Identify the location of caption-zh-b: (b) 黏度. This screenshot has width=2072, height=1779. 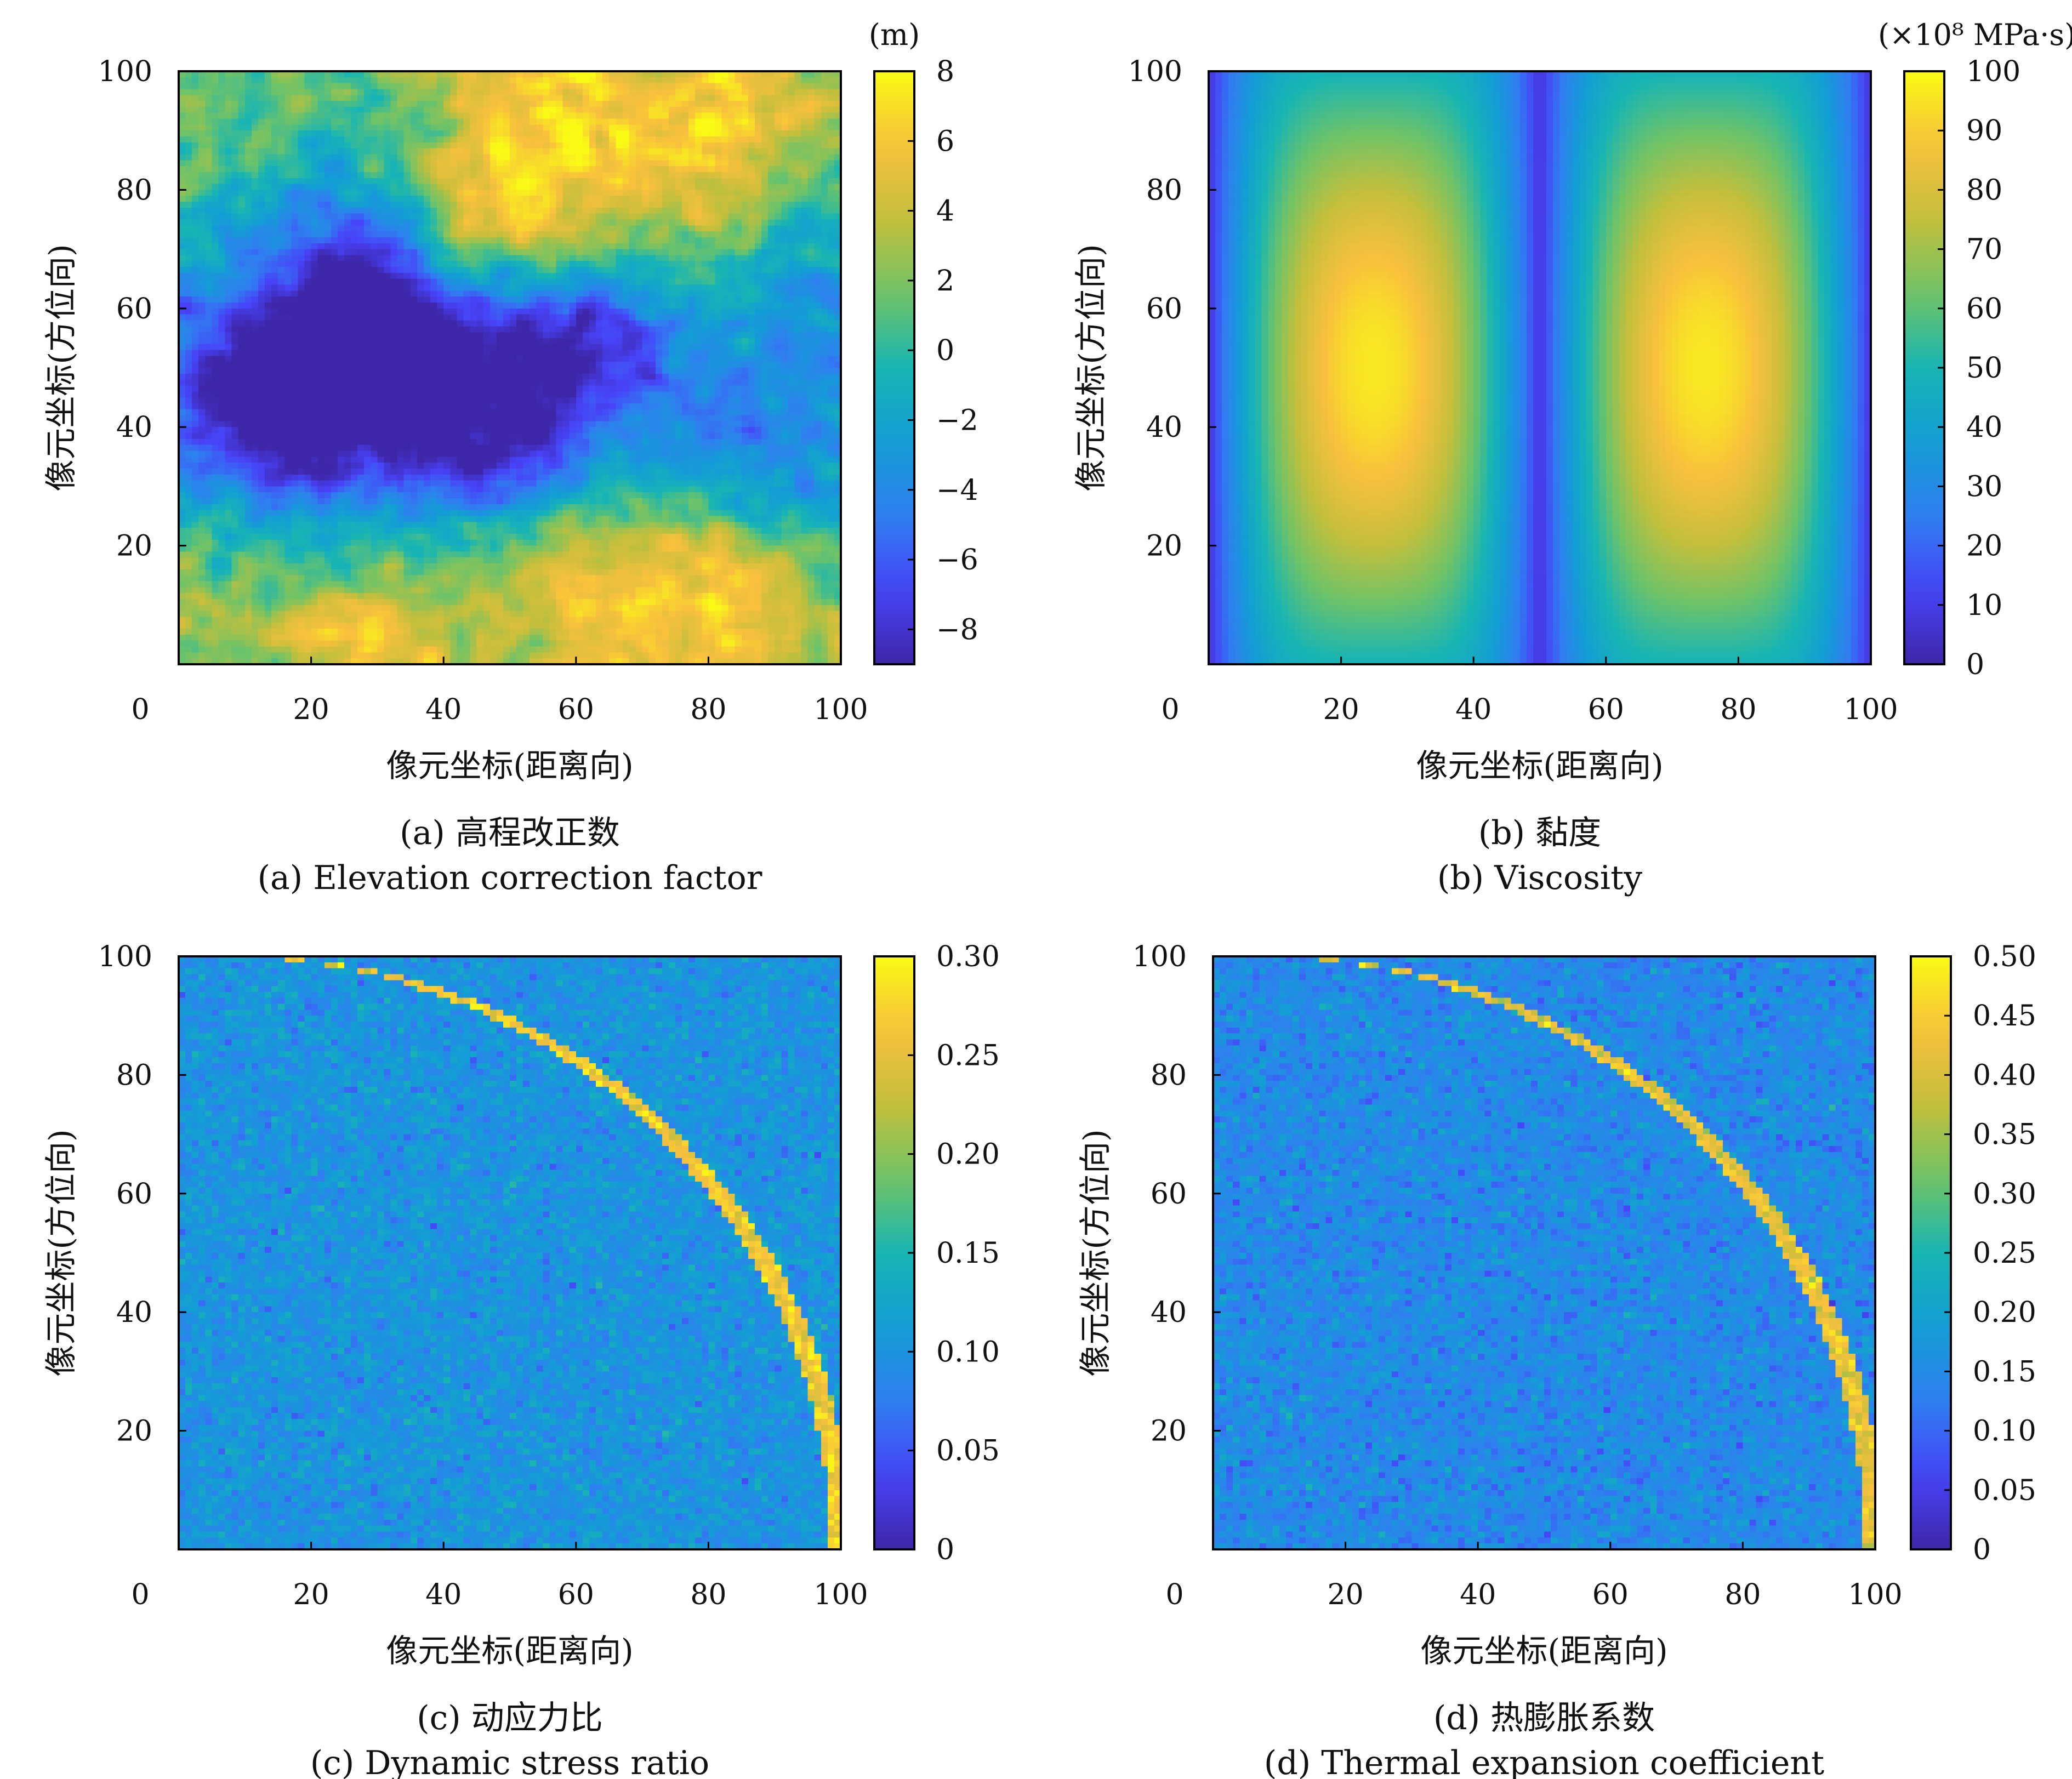
(1540, 833).